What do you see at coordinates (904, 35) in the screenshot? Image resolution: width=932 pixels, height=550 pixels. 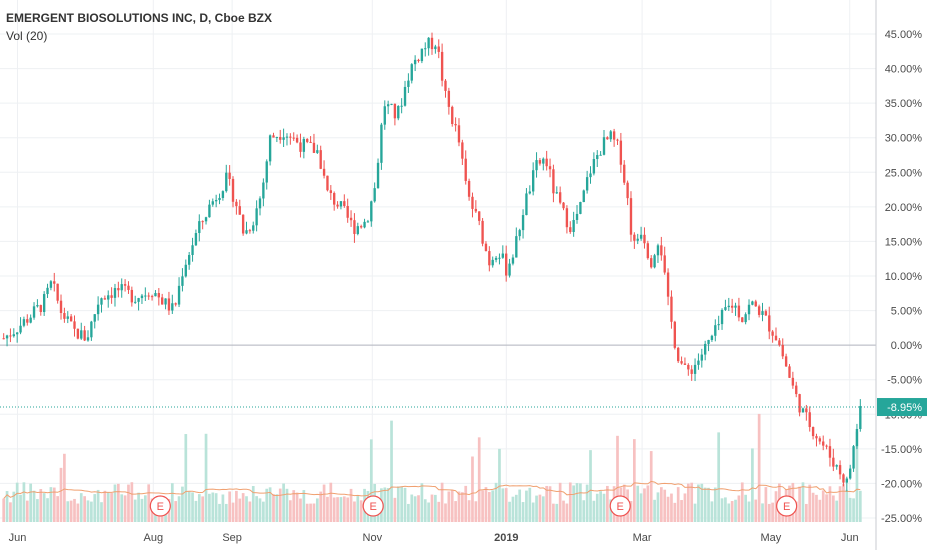 I see `price-axis-tick: 45.00%` at bounding box center [904, 35].